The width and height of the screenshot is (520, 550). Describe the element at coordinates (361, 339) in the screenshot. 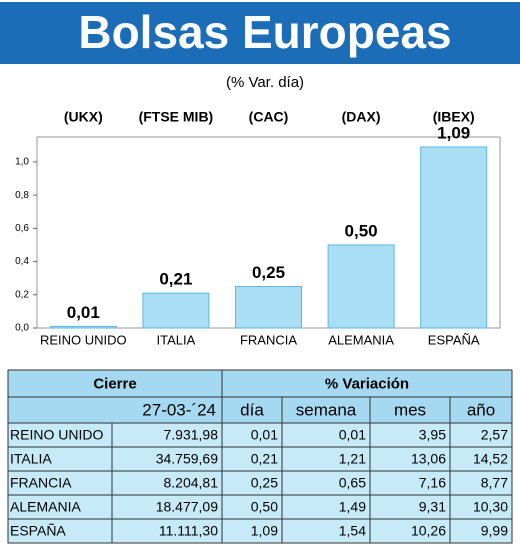

I see `x-tick-label: ALEMANIA` at that location.